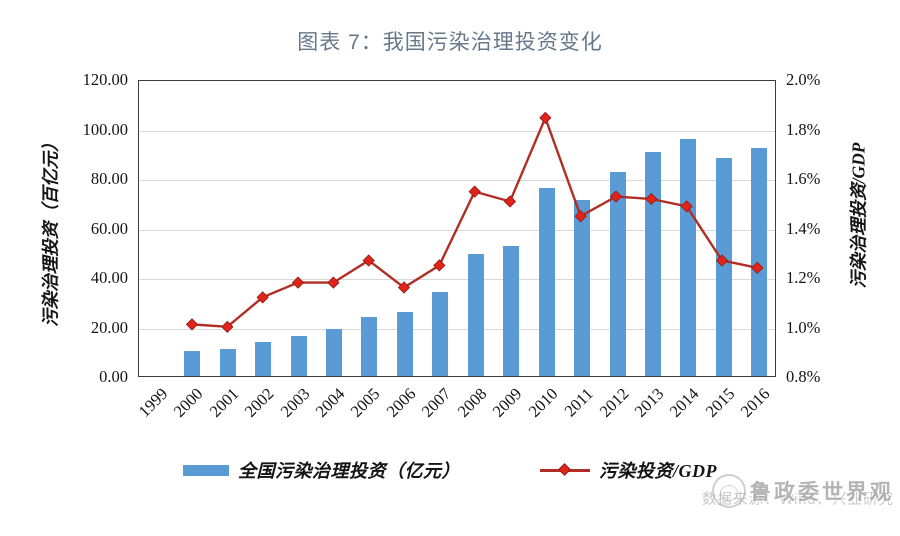 The height and width of the screenshot is (536, 900). What do you see at coordinates (755, 402) in the screenshot?
I see `x-tick-2016: 2016` at bounding box center [755, 402].